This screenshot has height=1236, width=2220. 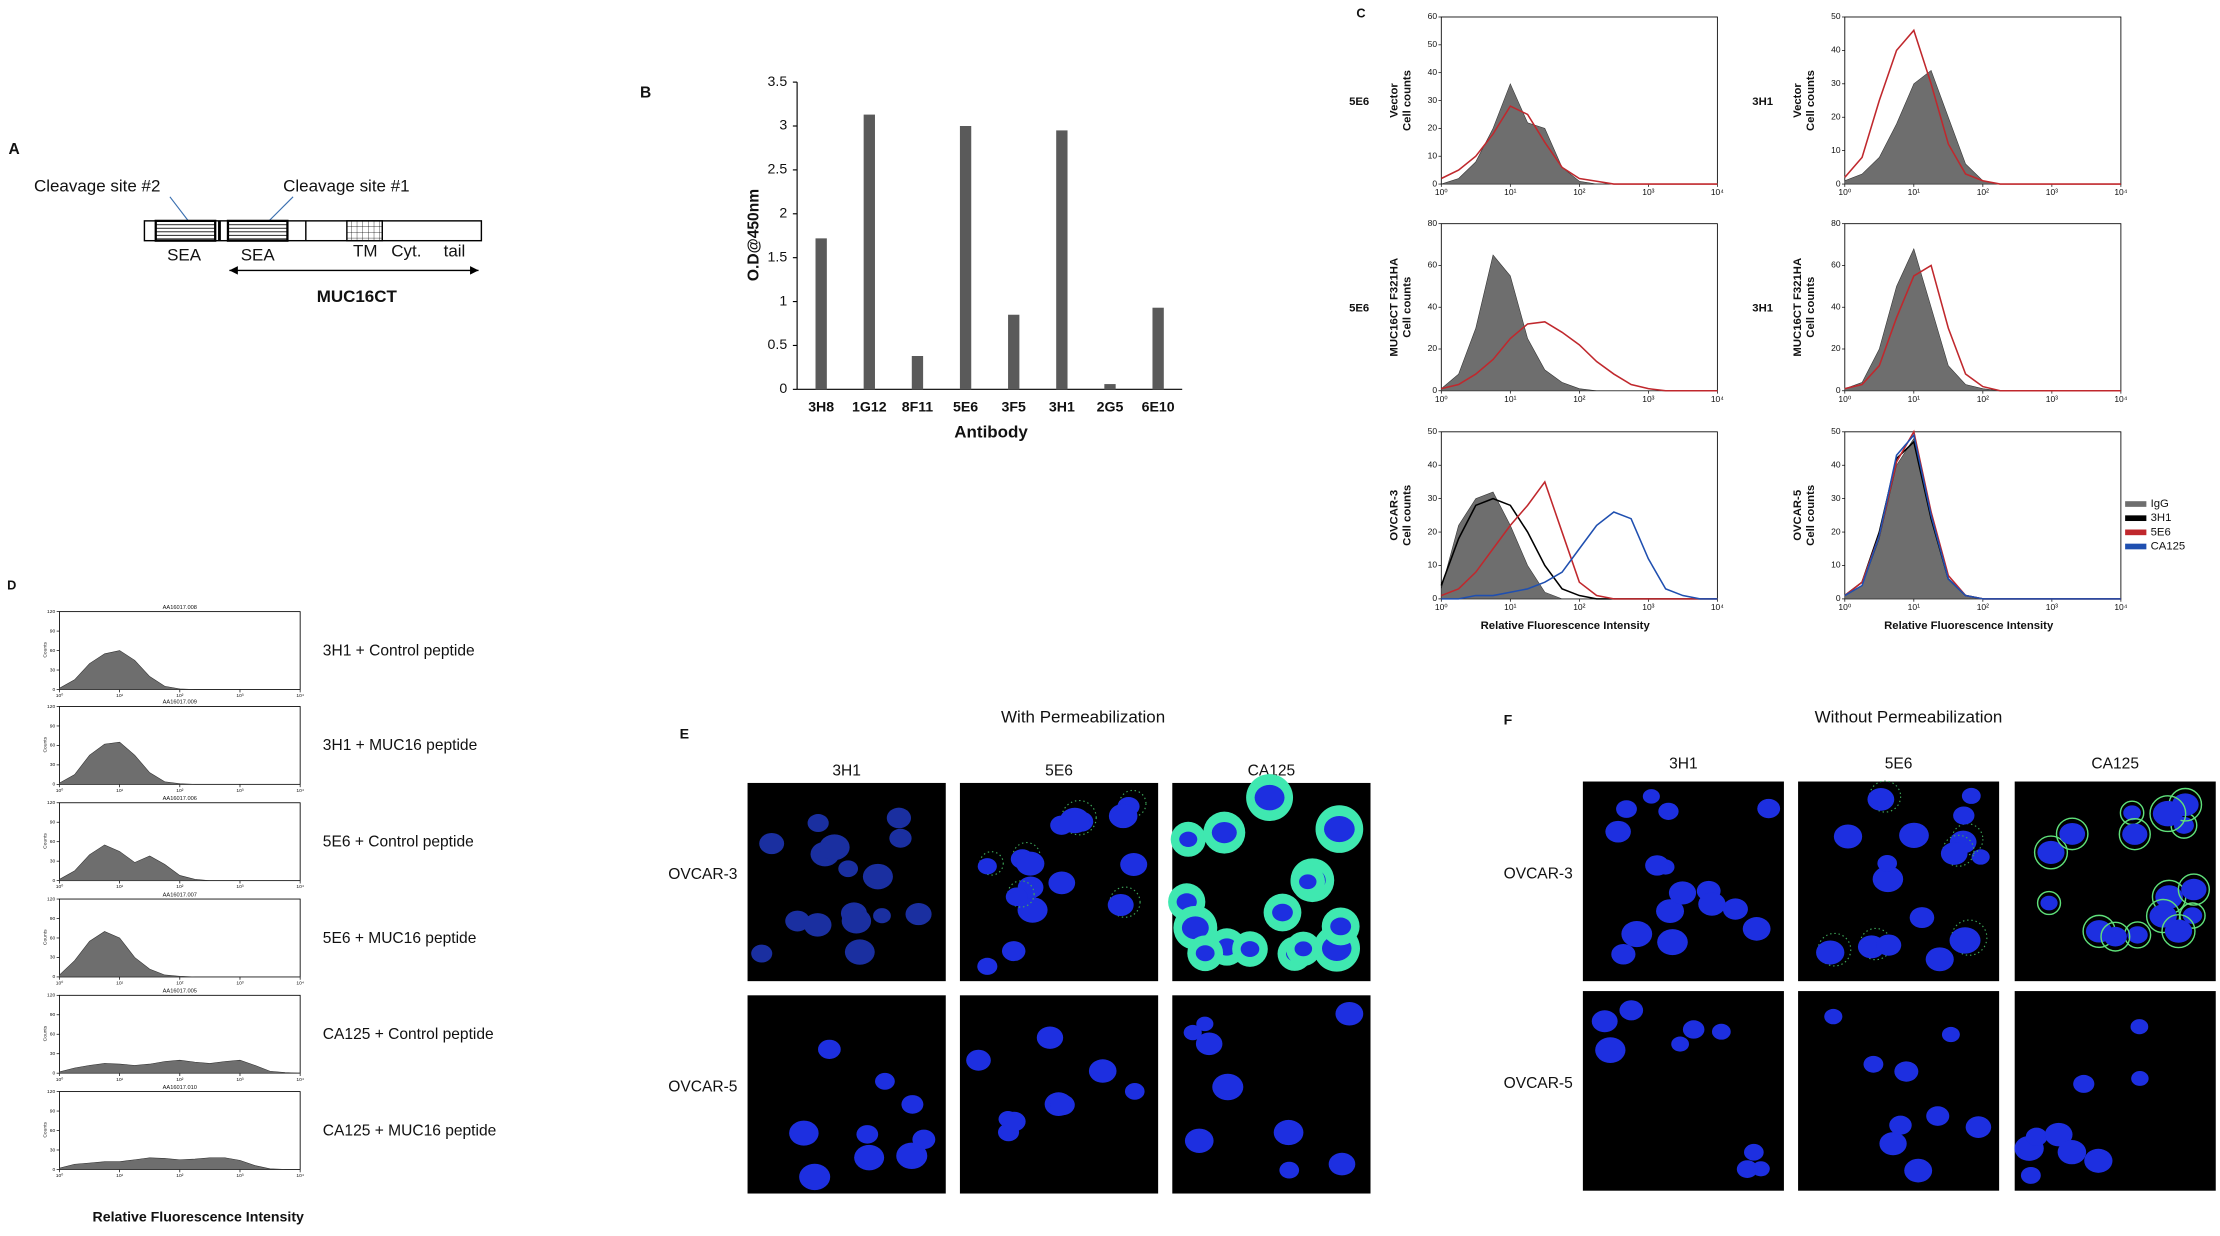 What do you see at coordinates (180, 895) in the screenshot?
I see `plot-title: AA16017.007` at bounding box center [180, 895].